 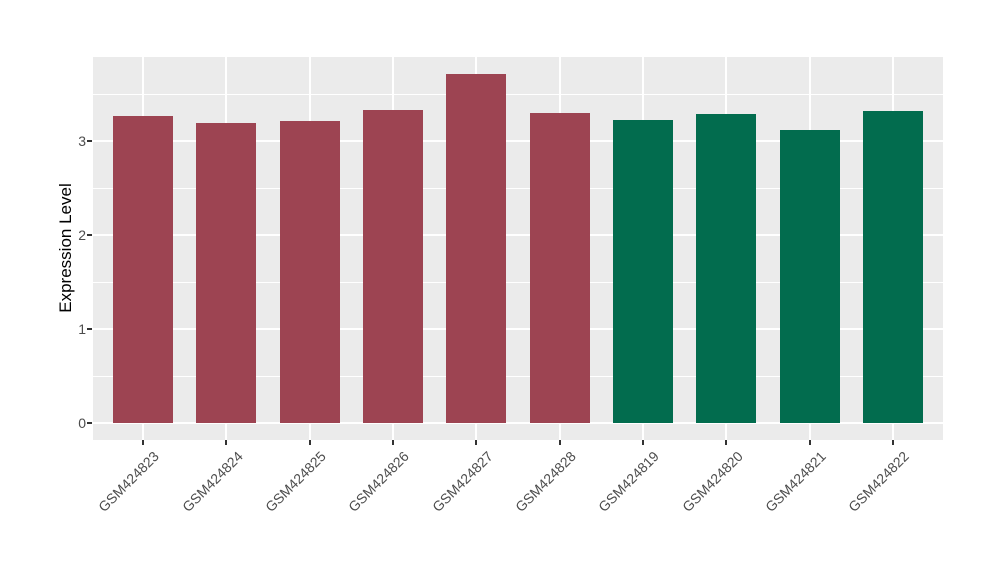 What do you see at coordinates (129, 481) in the screenshot?
I see `x-tick-label: GSM424823` at bounding box center [129, 481].